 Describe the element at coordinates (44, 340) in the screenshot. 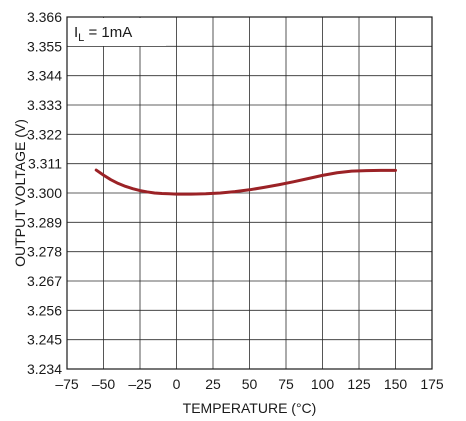

I see `y-tick-label: 3.245` at that location.